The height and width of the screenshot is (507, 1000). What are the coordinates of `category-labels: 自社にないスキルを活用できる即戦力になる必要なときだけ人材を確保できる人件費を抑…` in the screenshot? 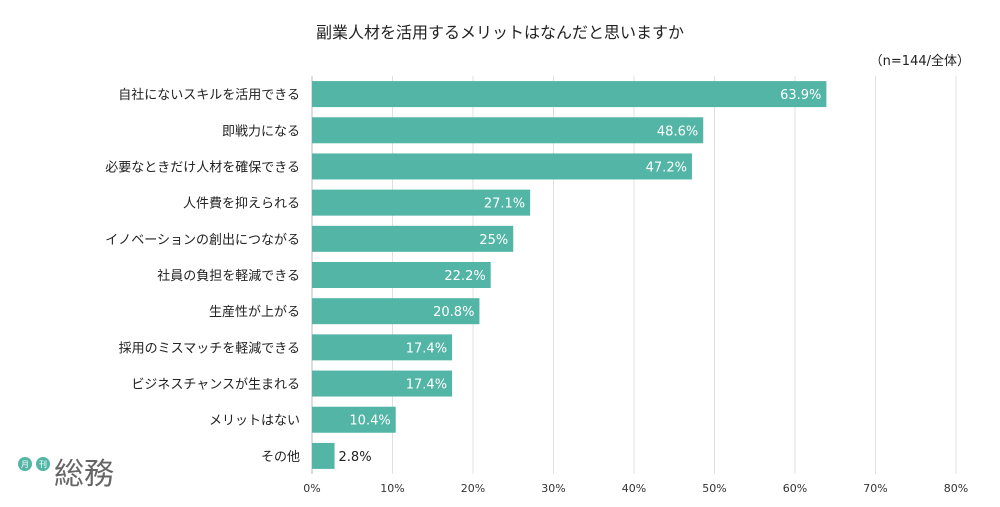 It's located at (202, 276).